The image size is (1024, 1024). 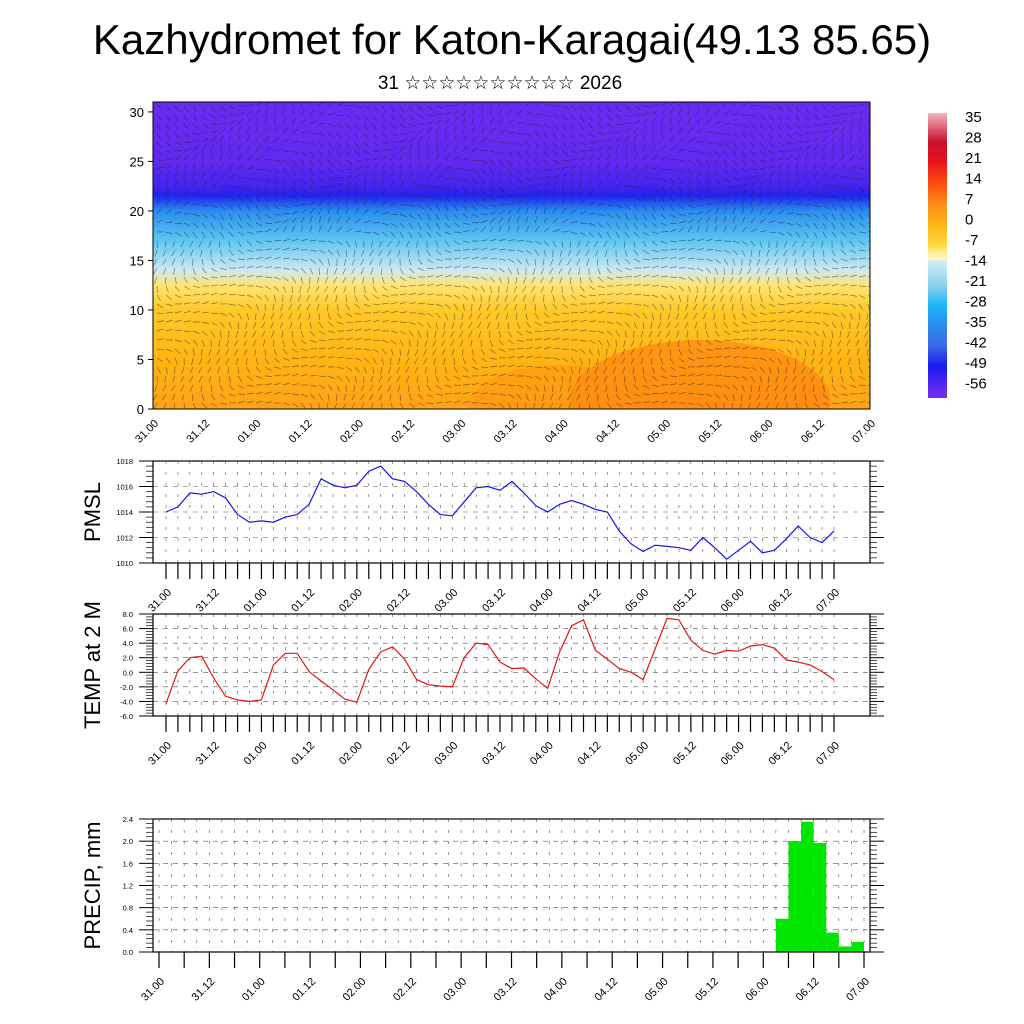 What do you see at coordinates (137, 161) in the screenshot?
I see `y-tick-label: 25` at bounding box center [137, 161].